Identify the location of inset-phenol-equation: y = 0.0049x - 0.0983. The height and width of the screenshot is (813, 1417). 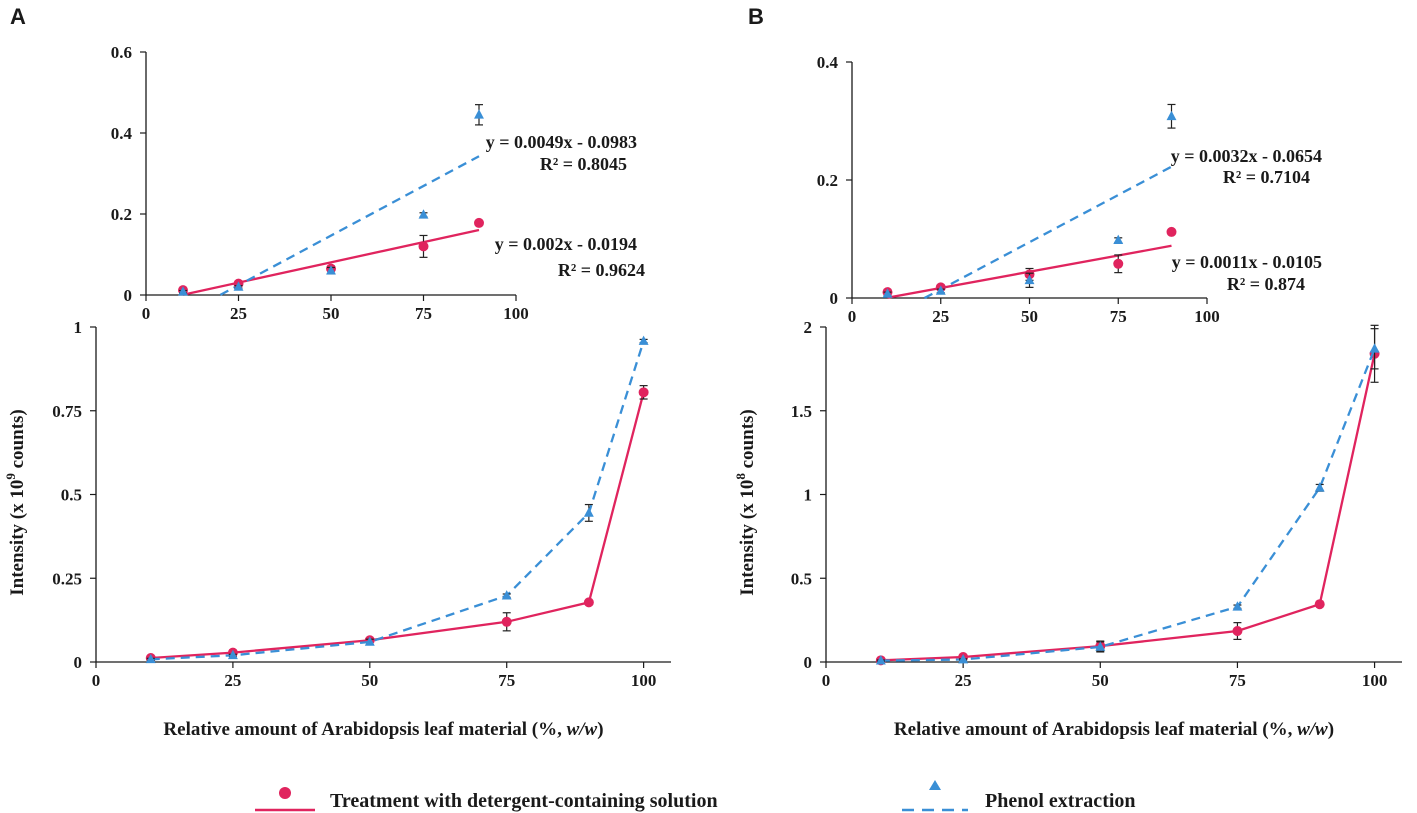
(561, 142).